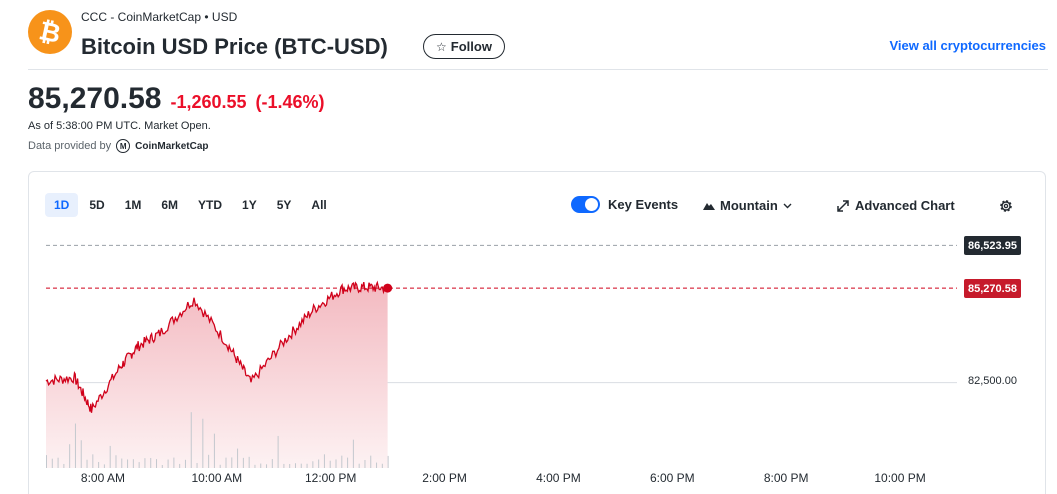  Describe the element at coordinates (786, 478) in the screenshot. I see `x-tick-label: 8:00 PM` at that location.